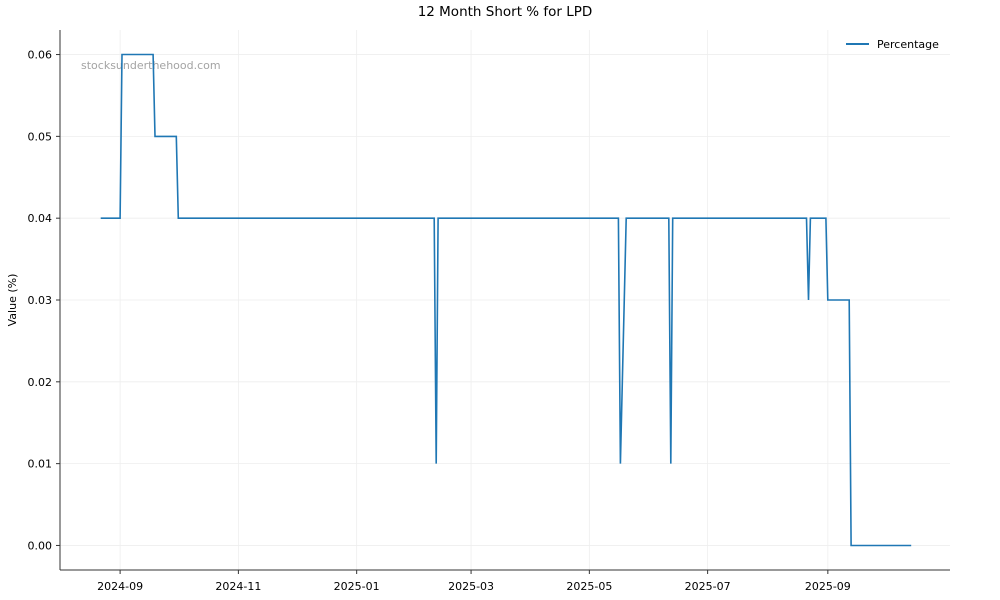 This screenshot has width=1000, height=600. What do you see at coordinates (40, 136) in the screenshot?
I see `y-tick-label: 0.05` at bounding box center [40, 136].